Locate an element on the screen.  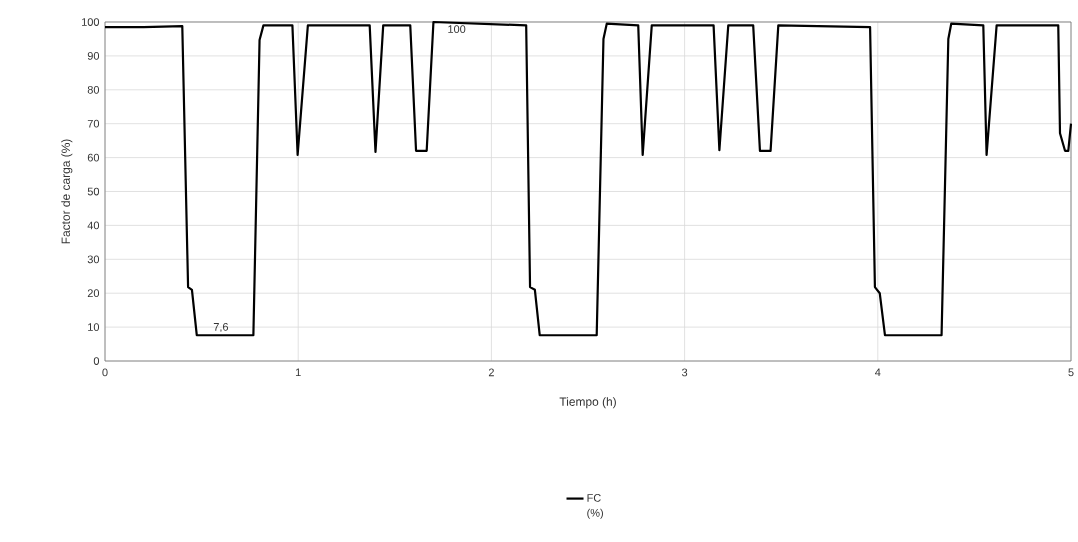
y-tick-label: 10 is located at coordinates (94, 327).